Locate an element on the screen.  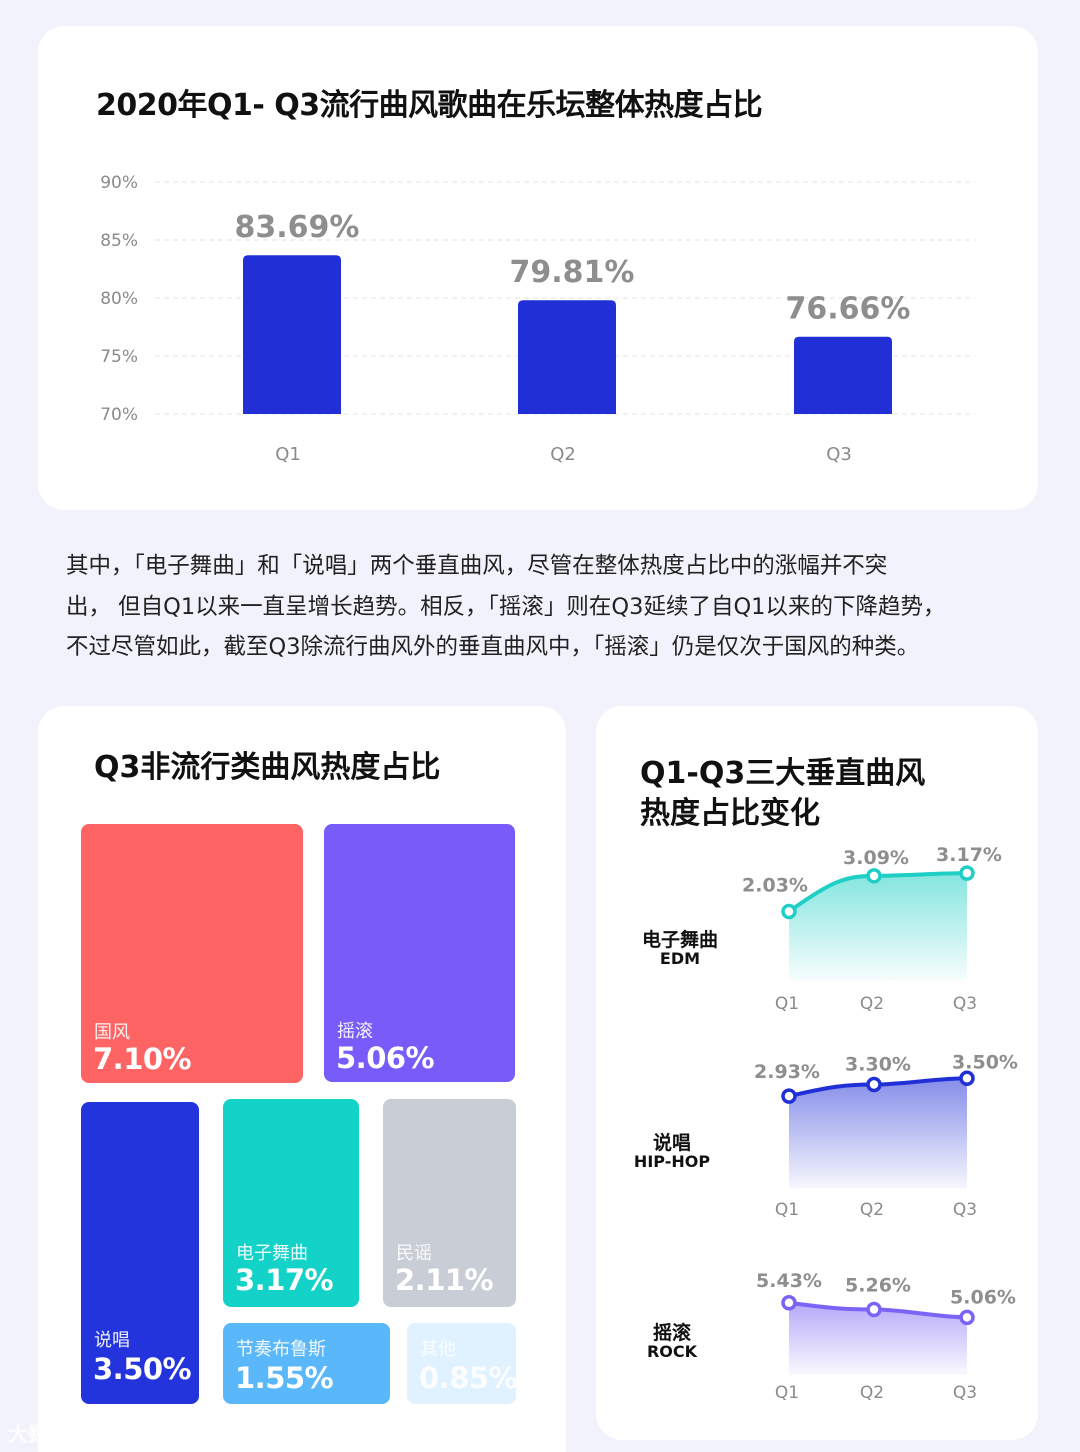
edm-x-tick-label: Q1 is located at coordinates (787, 1004).